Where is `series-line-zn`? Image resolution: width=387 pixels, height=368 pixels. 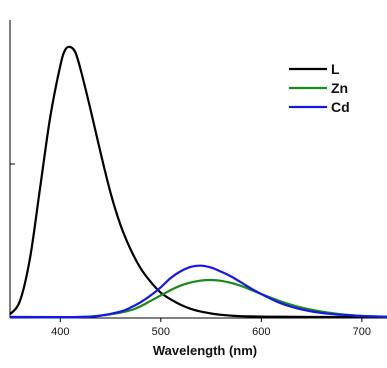
series-line-zn is located at coordinates (198, 298).